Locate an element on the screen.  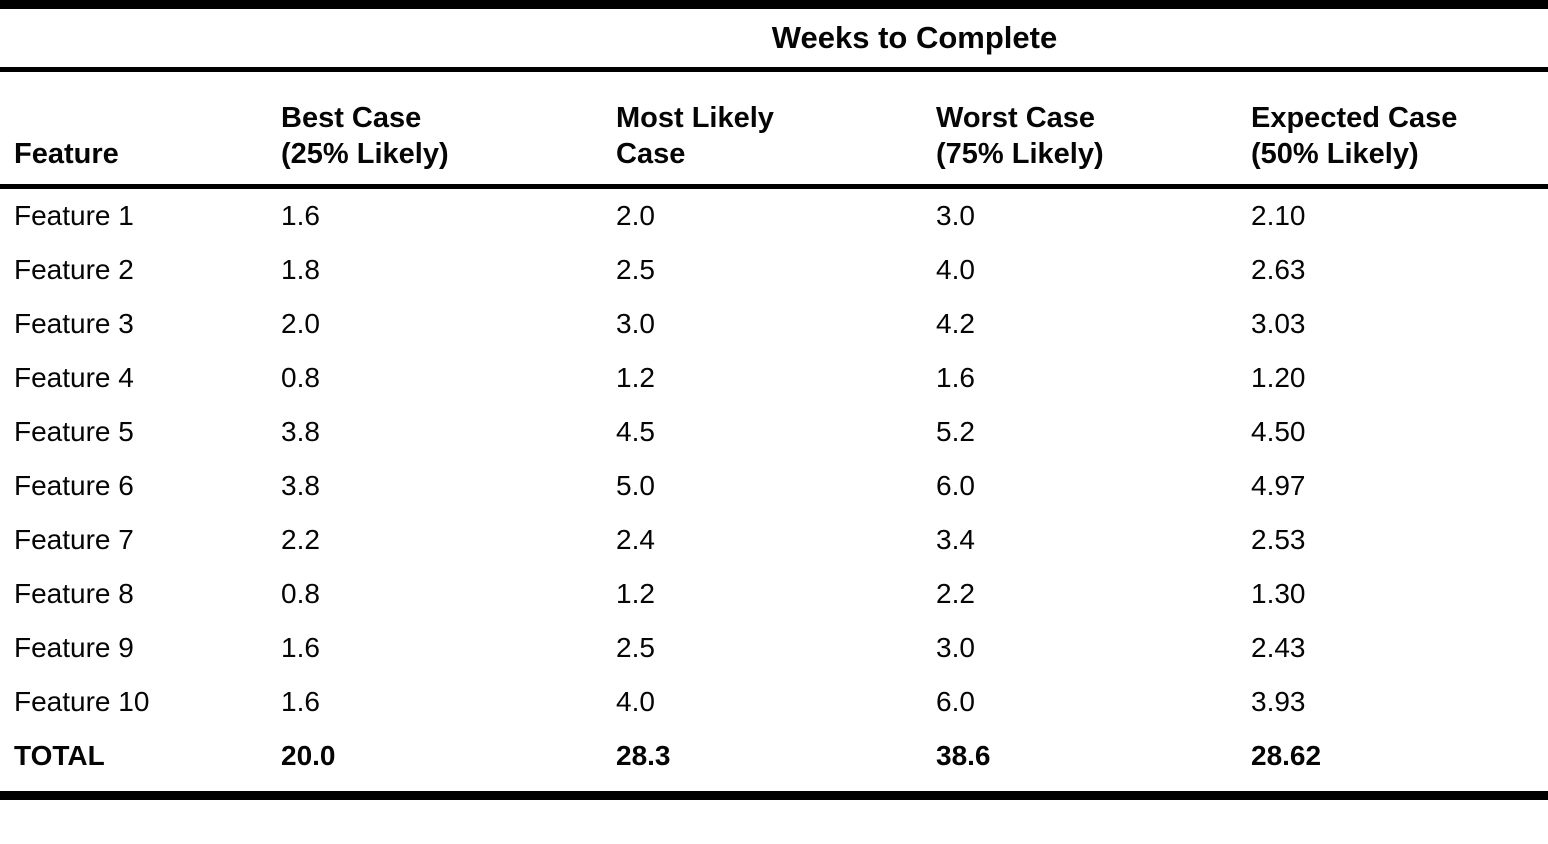
most-likely-case-value: 4.0 is located at coordinates (635, 701).